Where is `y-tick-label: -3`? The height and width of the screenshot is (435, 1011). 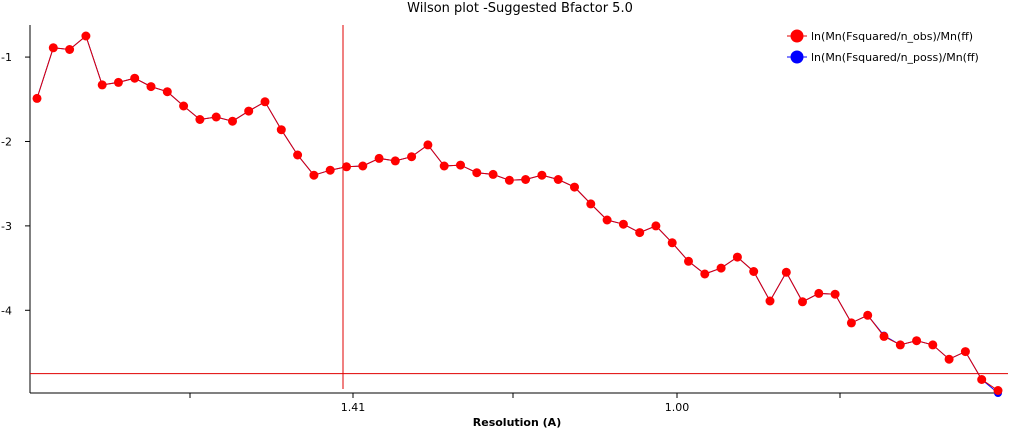 y-tick-label: -3 is located at coordinates (6, 226).